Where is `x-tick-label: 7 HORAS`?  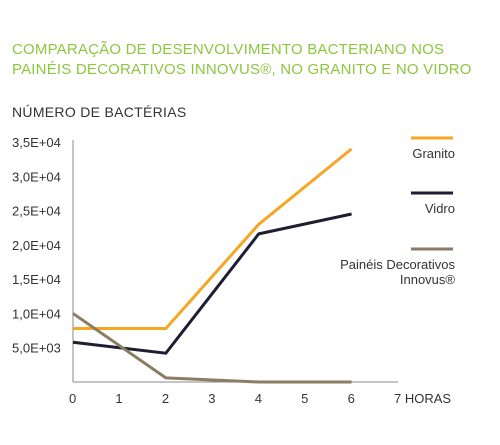
x-tick-label: 7 HORAS is located at coordinates (422, 398).